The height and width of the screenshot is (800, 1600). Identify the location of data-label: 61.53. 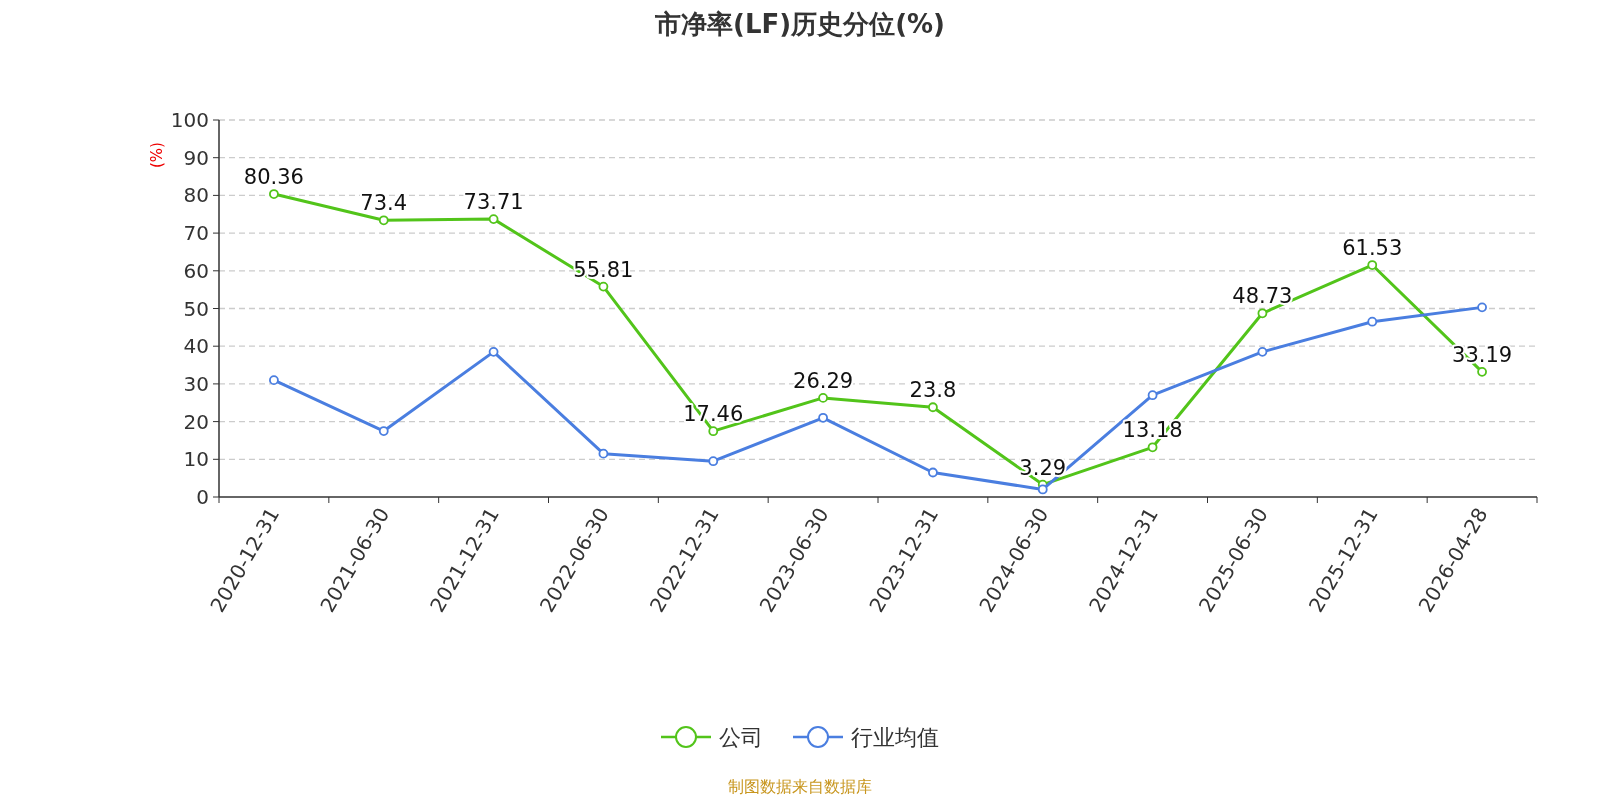
(1372, 248).